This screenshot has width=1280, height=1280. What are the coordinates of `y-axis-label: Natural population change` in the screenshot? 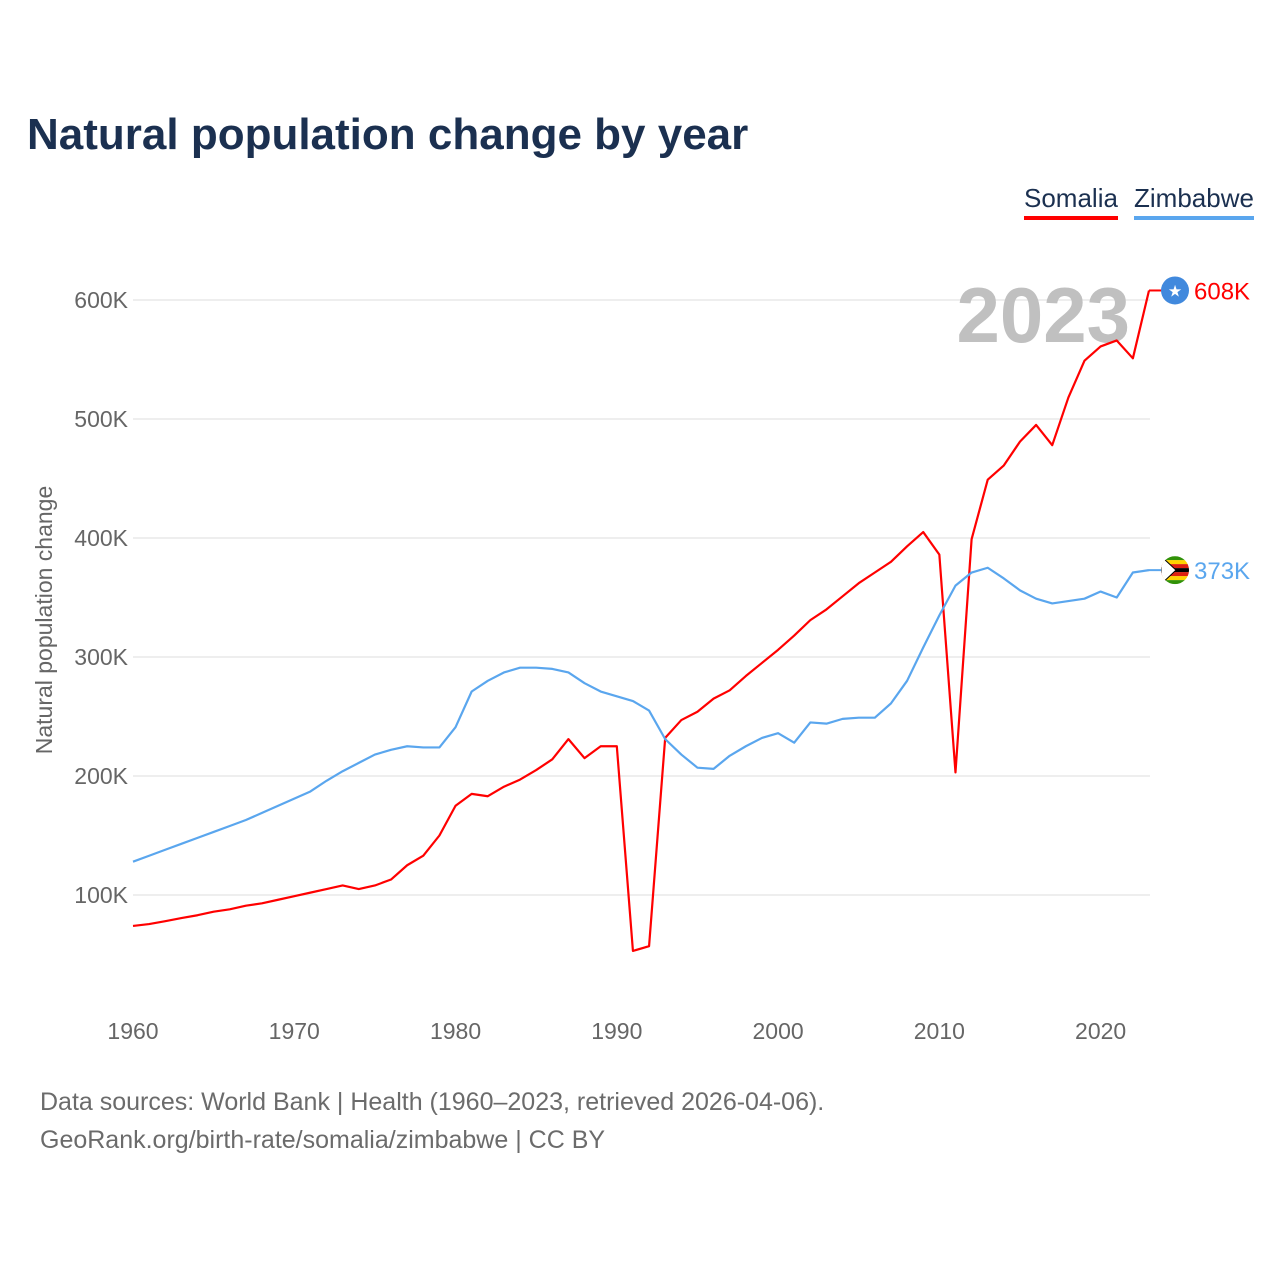 It's located at (44, 620).